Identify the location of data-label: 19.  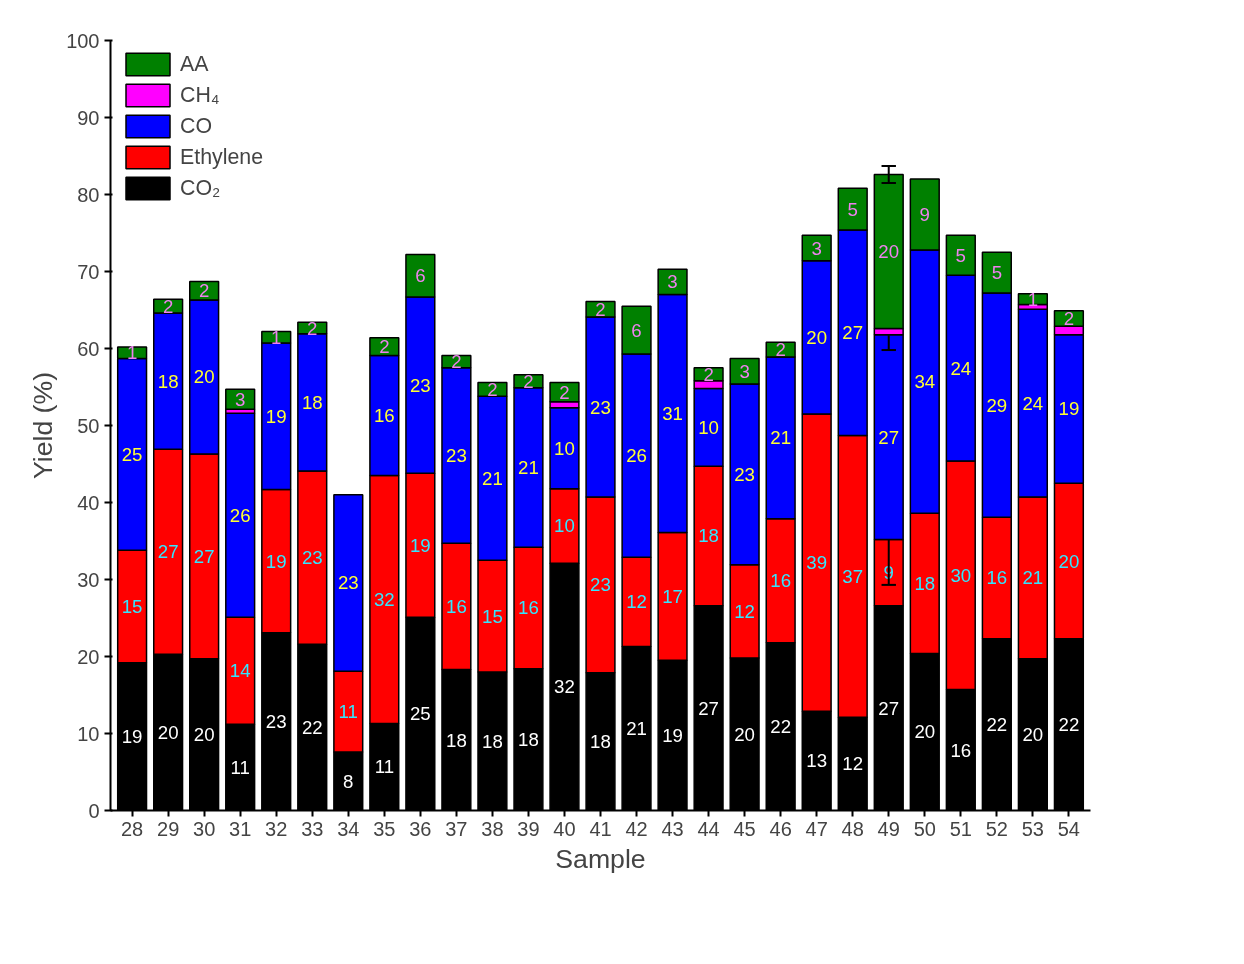
(276, 561).